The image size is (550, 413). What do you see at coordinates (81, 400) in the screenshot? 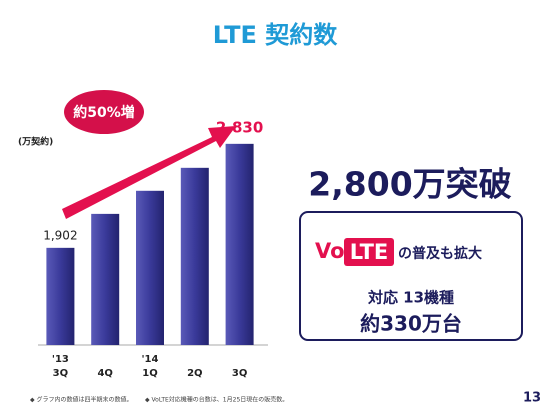
I see `footnote: ◆ グラフ内の数値は四半期末の数値。` at bounding box center [81, 400].